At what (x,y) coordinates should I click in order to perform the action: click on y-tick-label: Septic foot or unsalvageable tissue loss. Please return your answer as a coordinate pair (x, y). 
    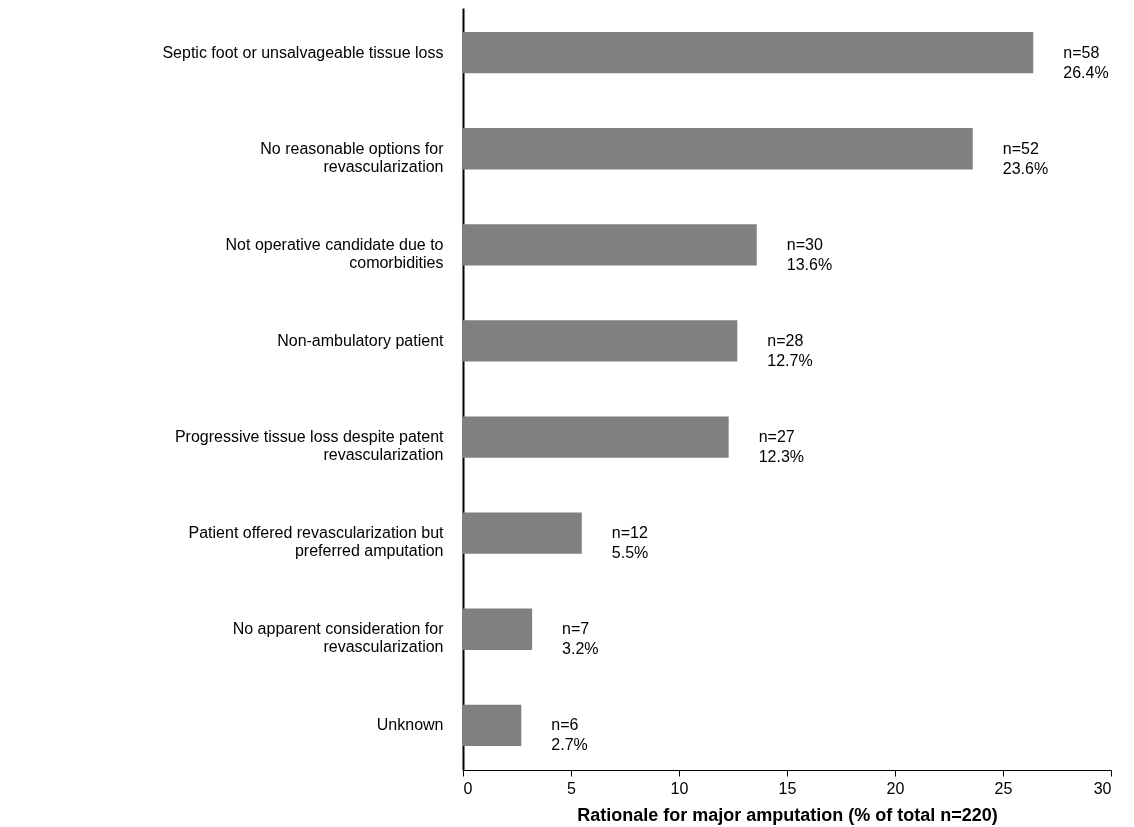
    Looking at the image, I should click on (303, 52).